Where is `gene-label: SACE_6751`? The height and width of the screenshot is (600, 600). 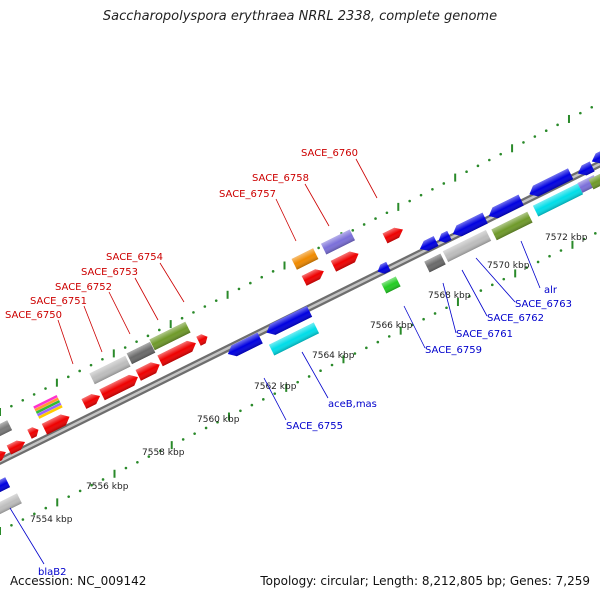
gene-label: SACE_6751 is located at coordinates (58, 301).